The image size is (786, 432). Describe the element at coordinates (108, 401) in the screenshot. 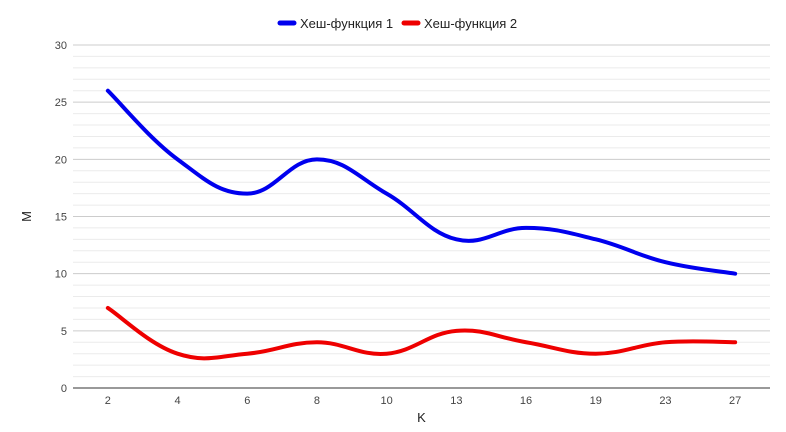

I see `x-tick-label: 2` at that location.